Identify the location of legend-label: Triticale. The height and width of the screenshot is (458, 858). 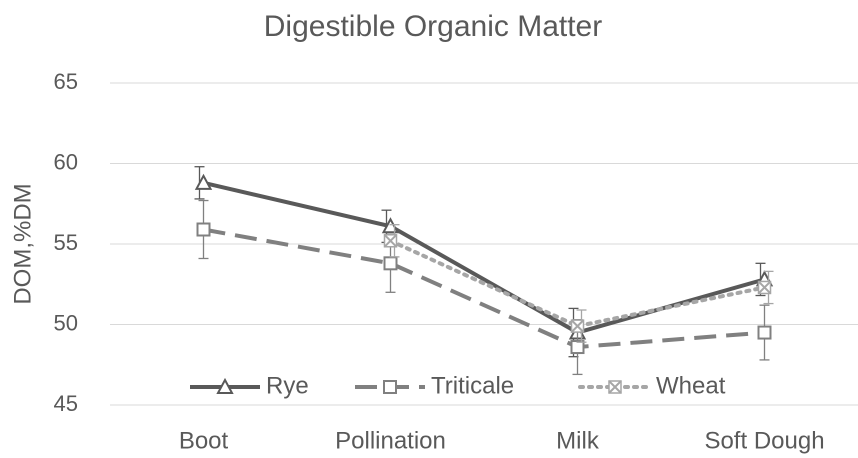
(472, 385).